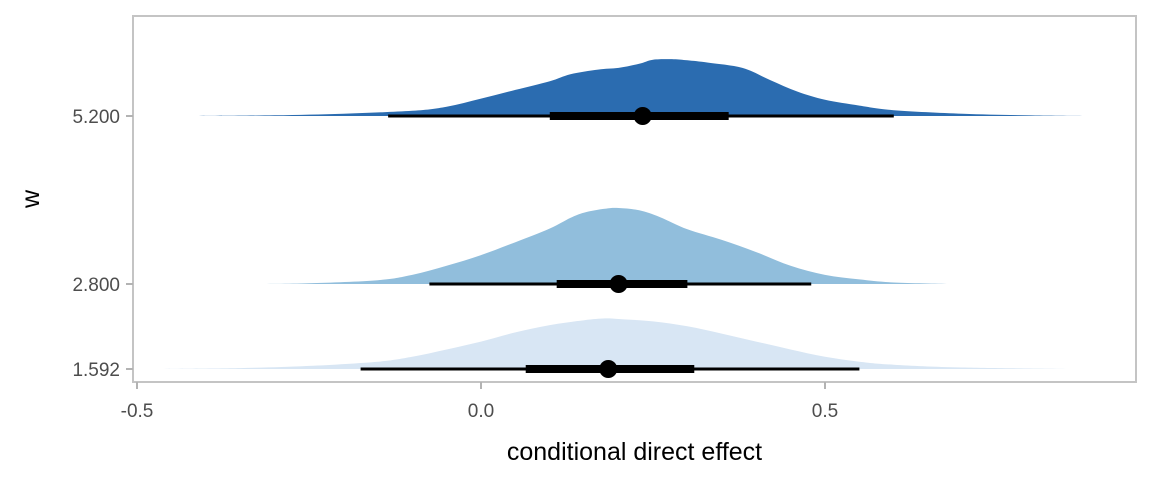 The width and height of the screenshot is (1152, 480). Describe the element at coordinates (642, 87) in the screenshot. I see `density-w-5.200` at that location.